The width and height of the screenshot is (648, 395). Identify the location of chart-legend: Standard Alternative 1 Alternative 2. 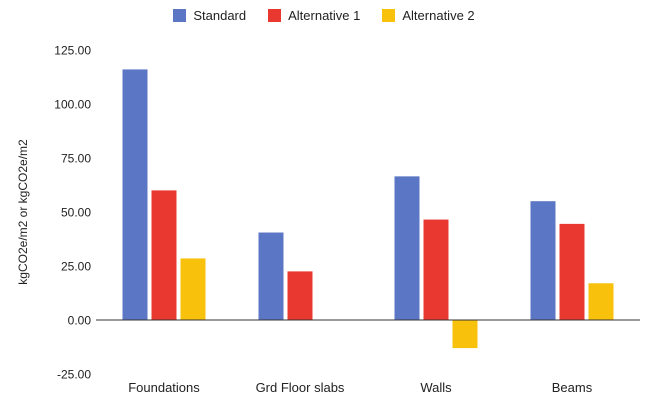
(324, 15).